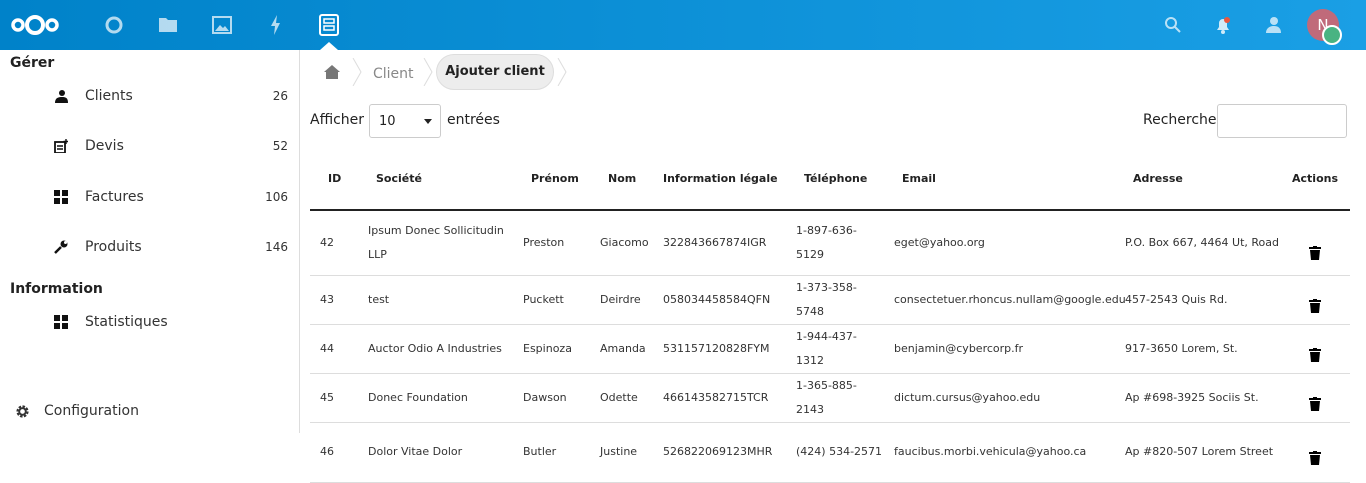 Image resolution: width=1366 pixels, height=483 pixels. What do you see at coordinates (334, 452) in the screenshot?
I see `table-cell: 46` at bounding box center [334, 452].